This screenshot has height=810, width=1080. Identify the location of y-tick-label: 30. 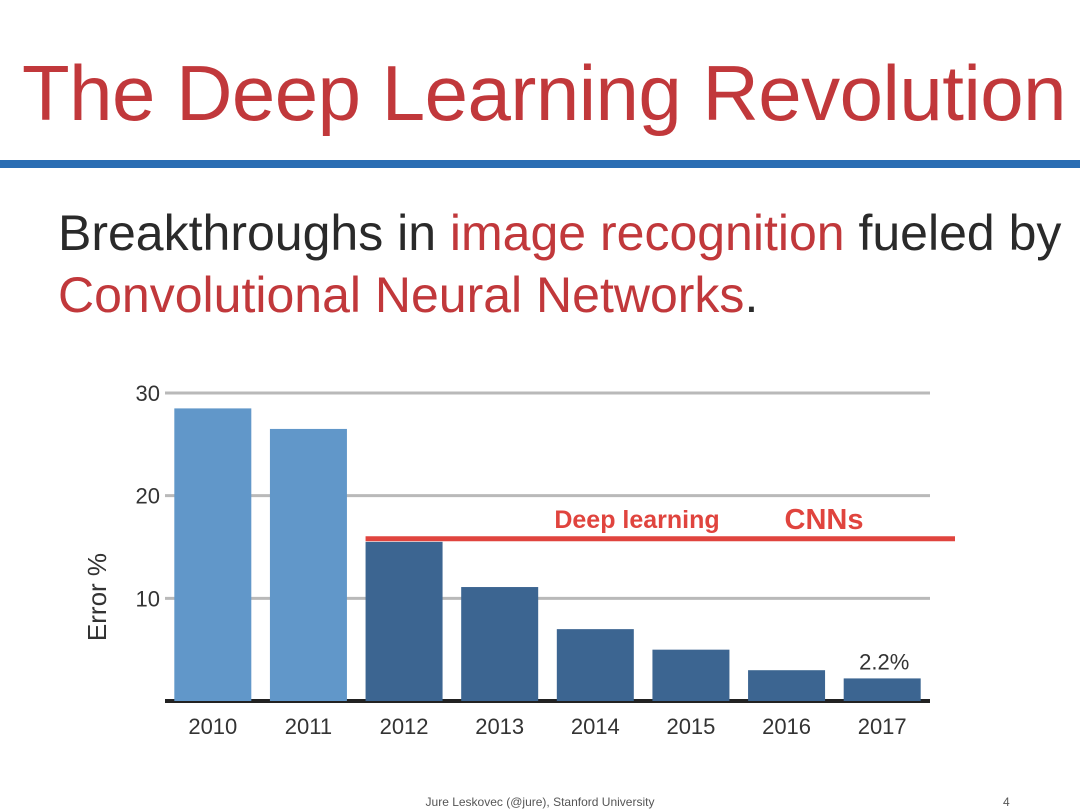
(148, 393).